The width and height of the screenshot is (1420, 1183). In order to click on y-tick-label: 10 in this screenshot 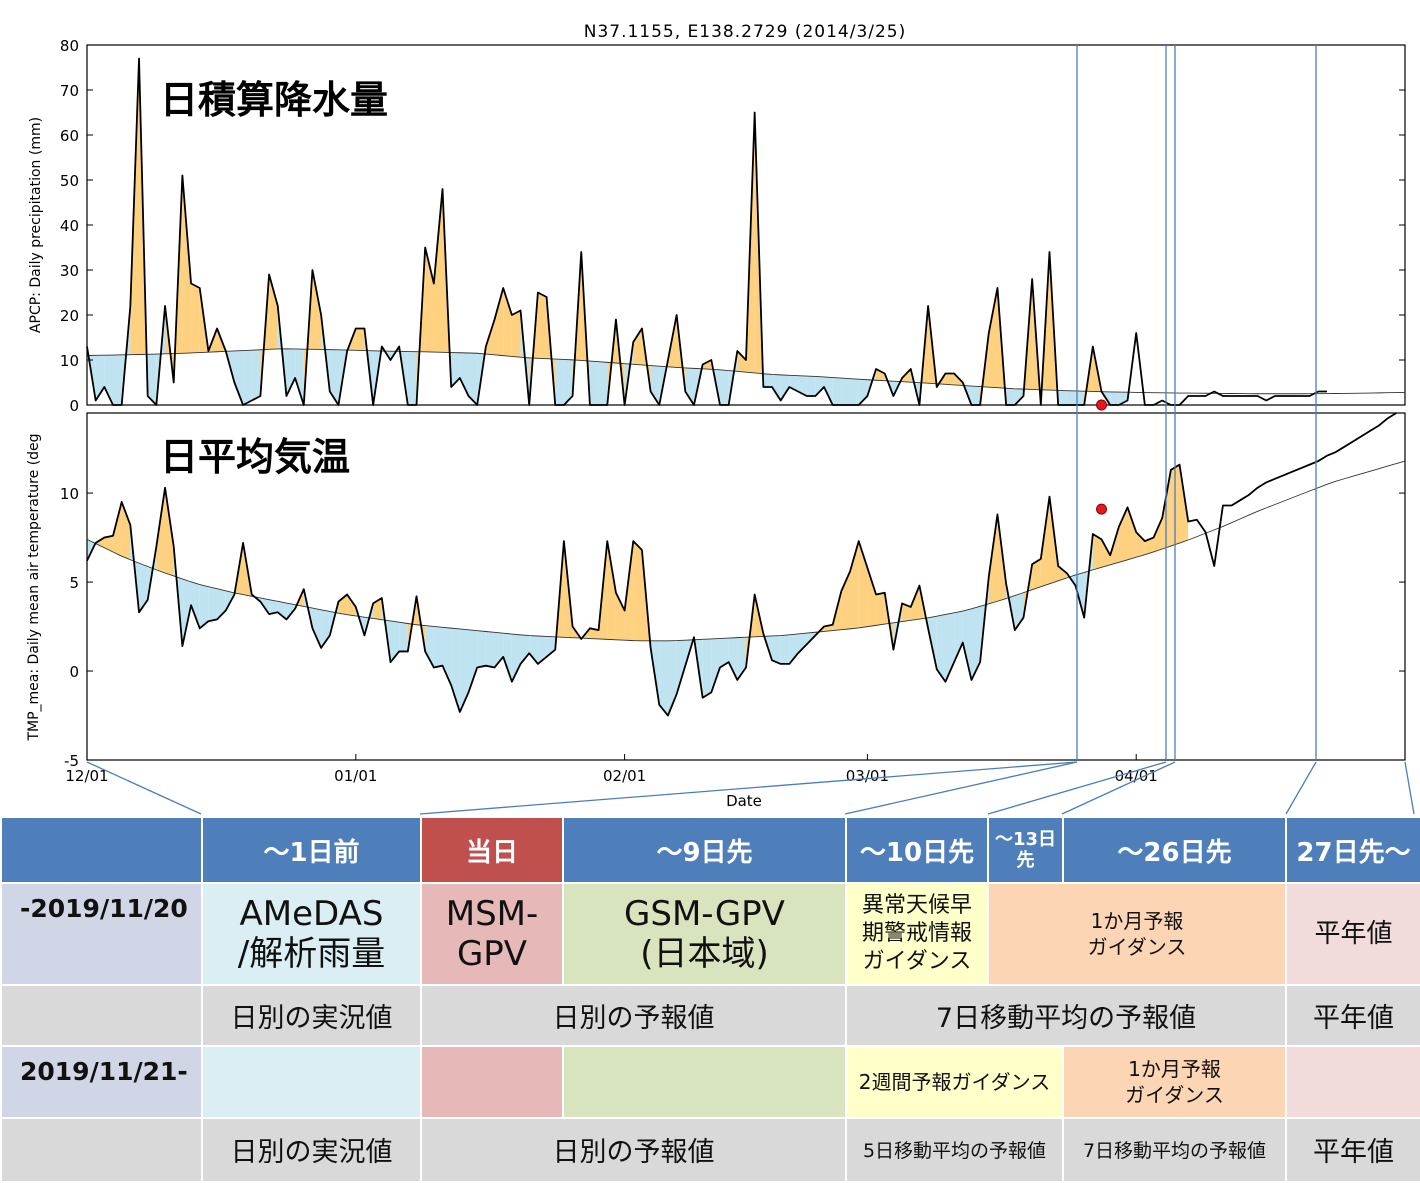, I will do `click(69, 361)`.